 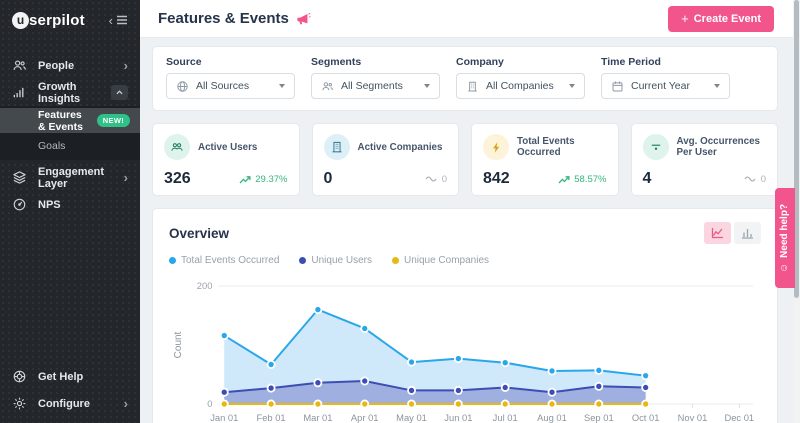 I want to click on stat-card-active-users: Active Users 326 29.37%, so click(x=226, y=159).